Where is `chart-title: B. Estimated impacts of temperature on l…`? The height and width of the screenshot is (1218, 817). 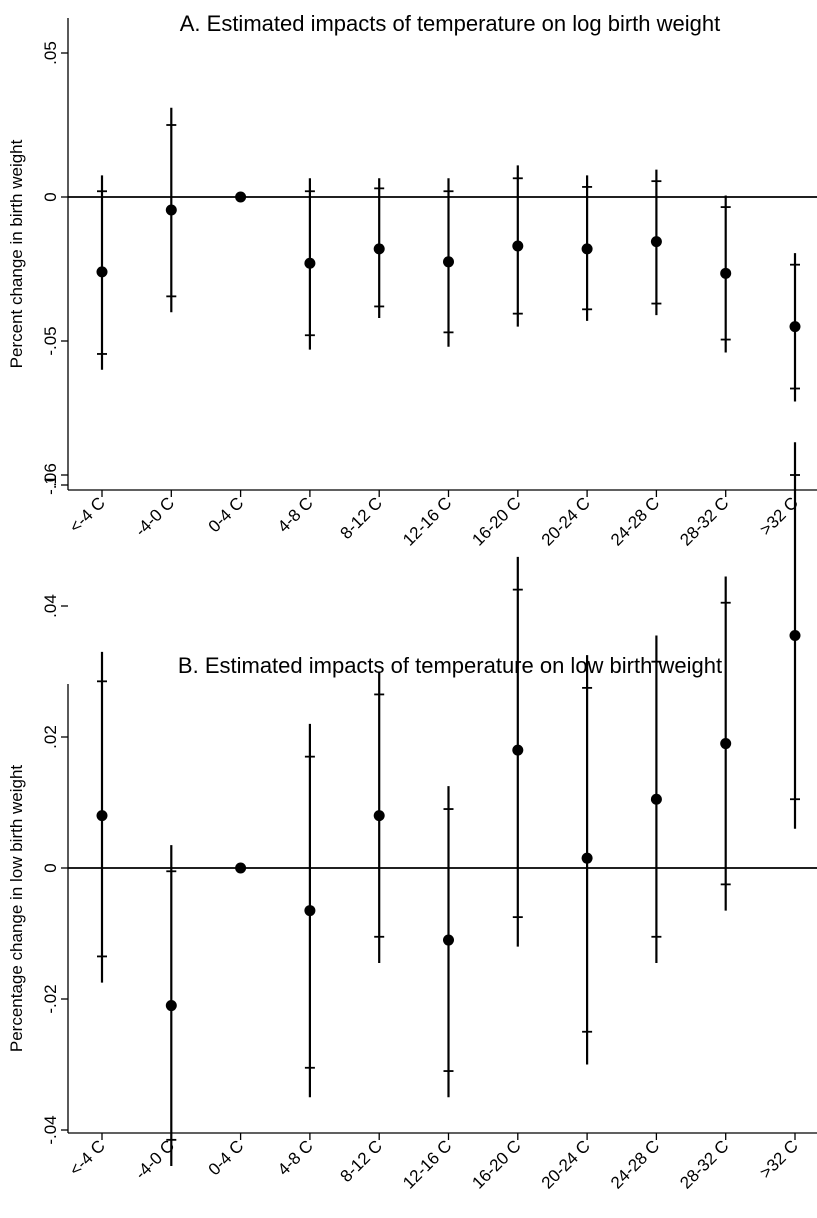
chart-title: B. Estimated impacts of temperature on l… is located at coordinates (450, 665).